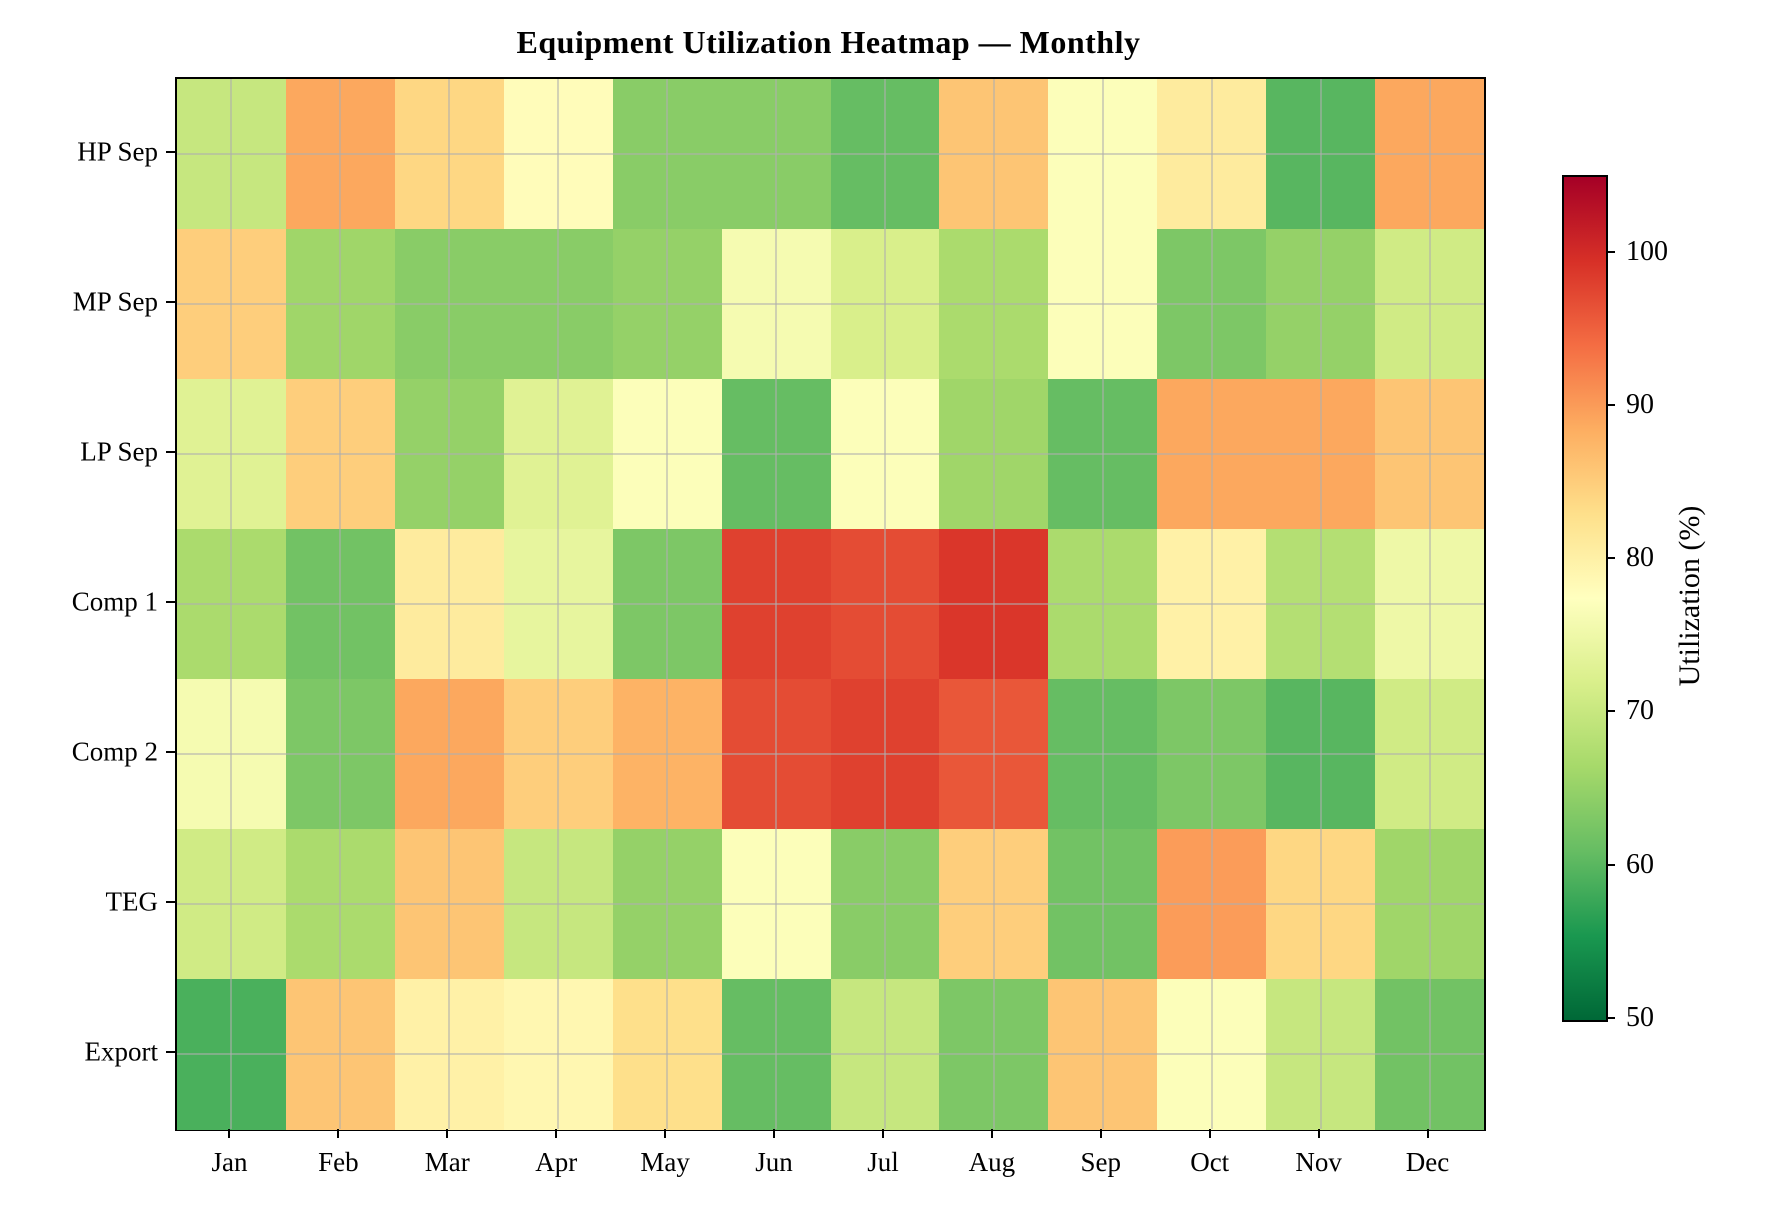  I want to click on colorbar-tick-label: 90, so click(1640, 404).